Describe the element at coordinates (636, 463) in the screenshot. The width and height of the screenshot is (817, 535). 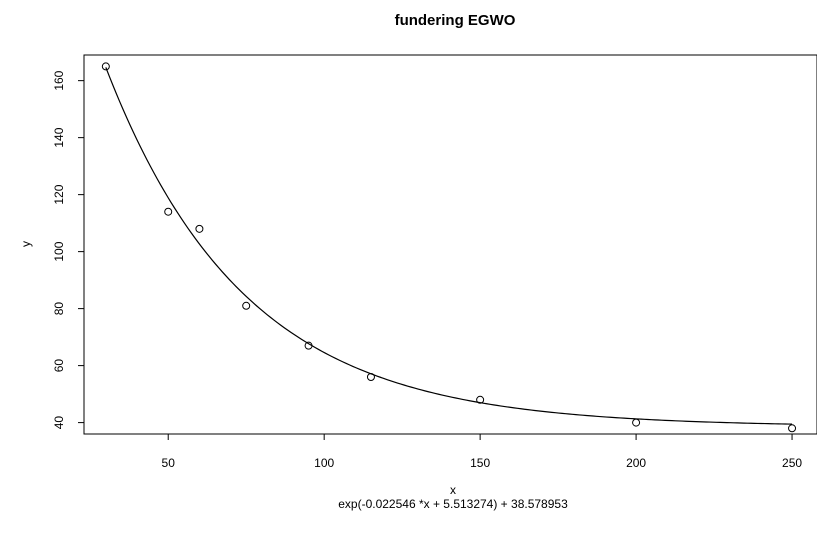
I see `x-tick-label: 200` at that location.